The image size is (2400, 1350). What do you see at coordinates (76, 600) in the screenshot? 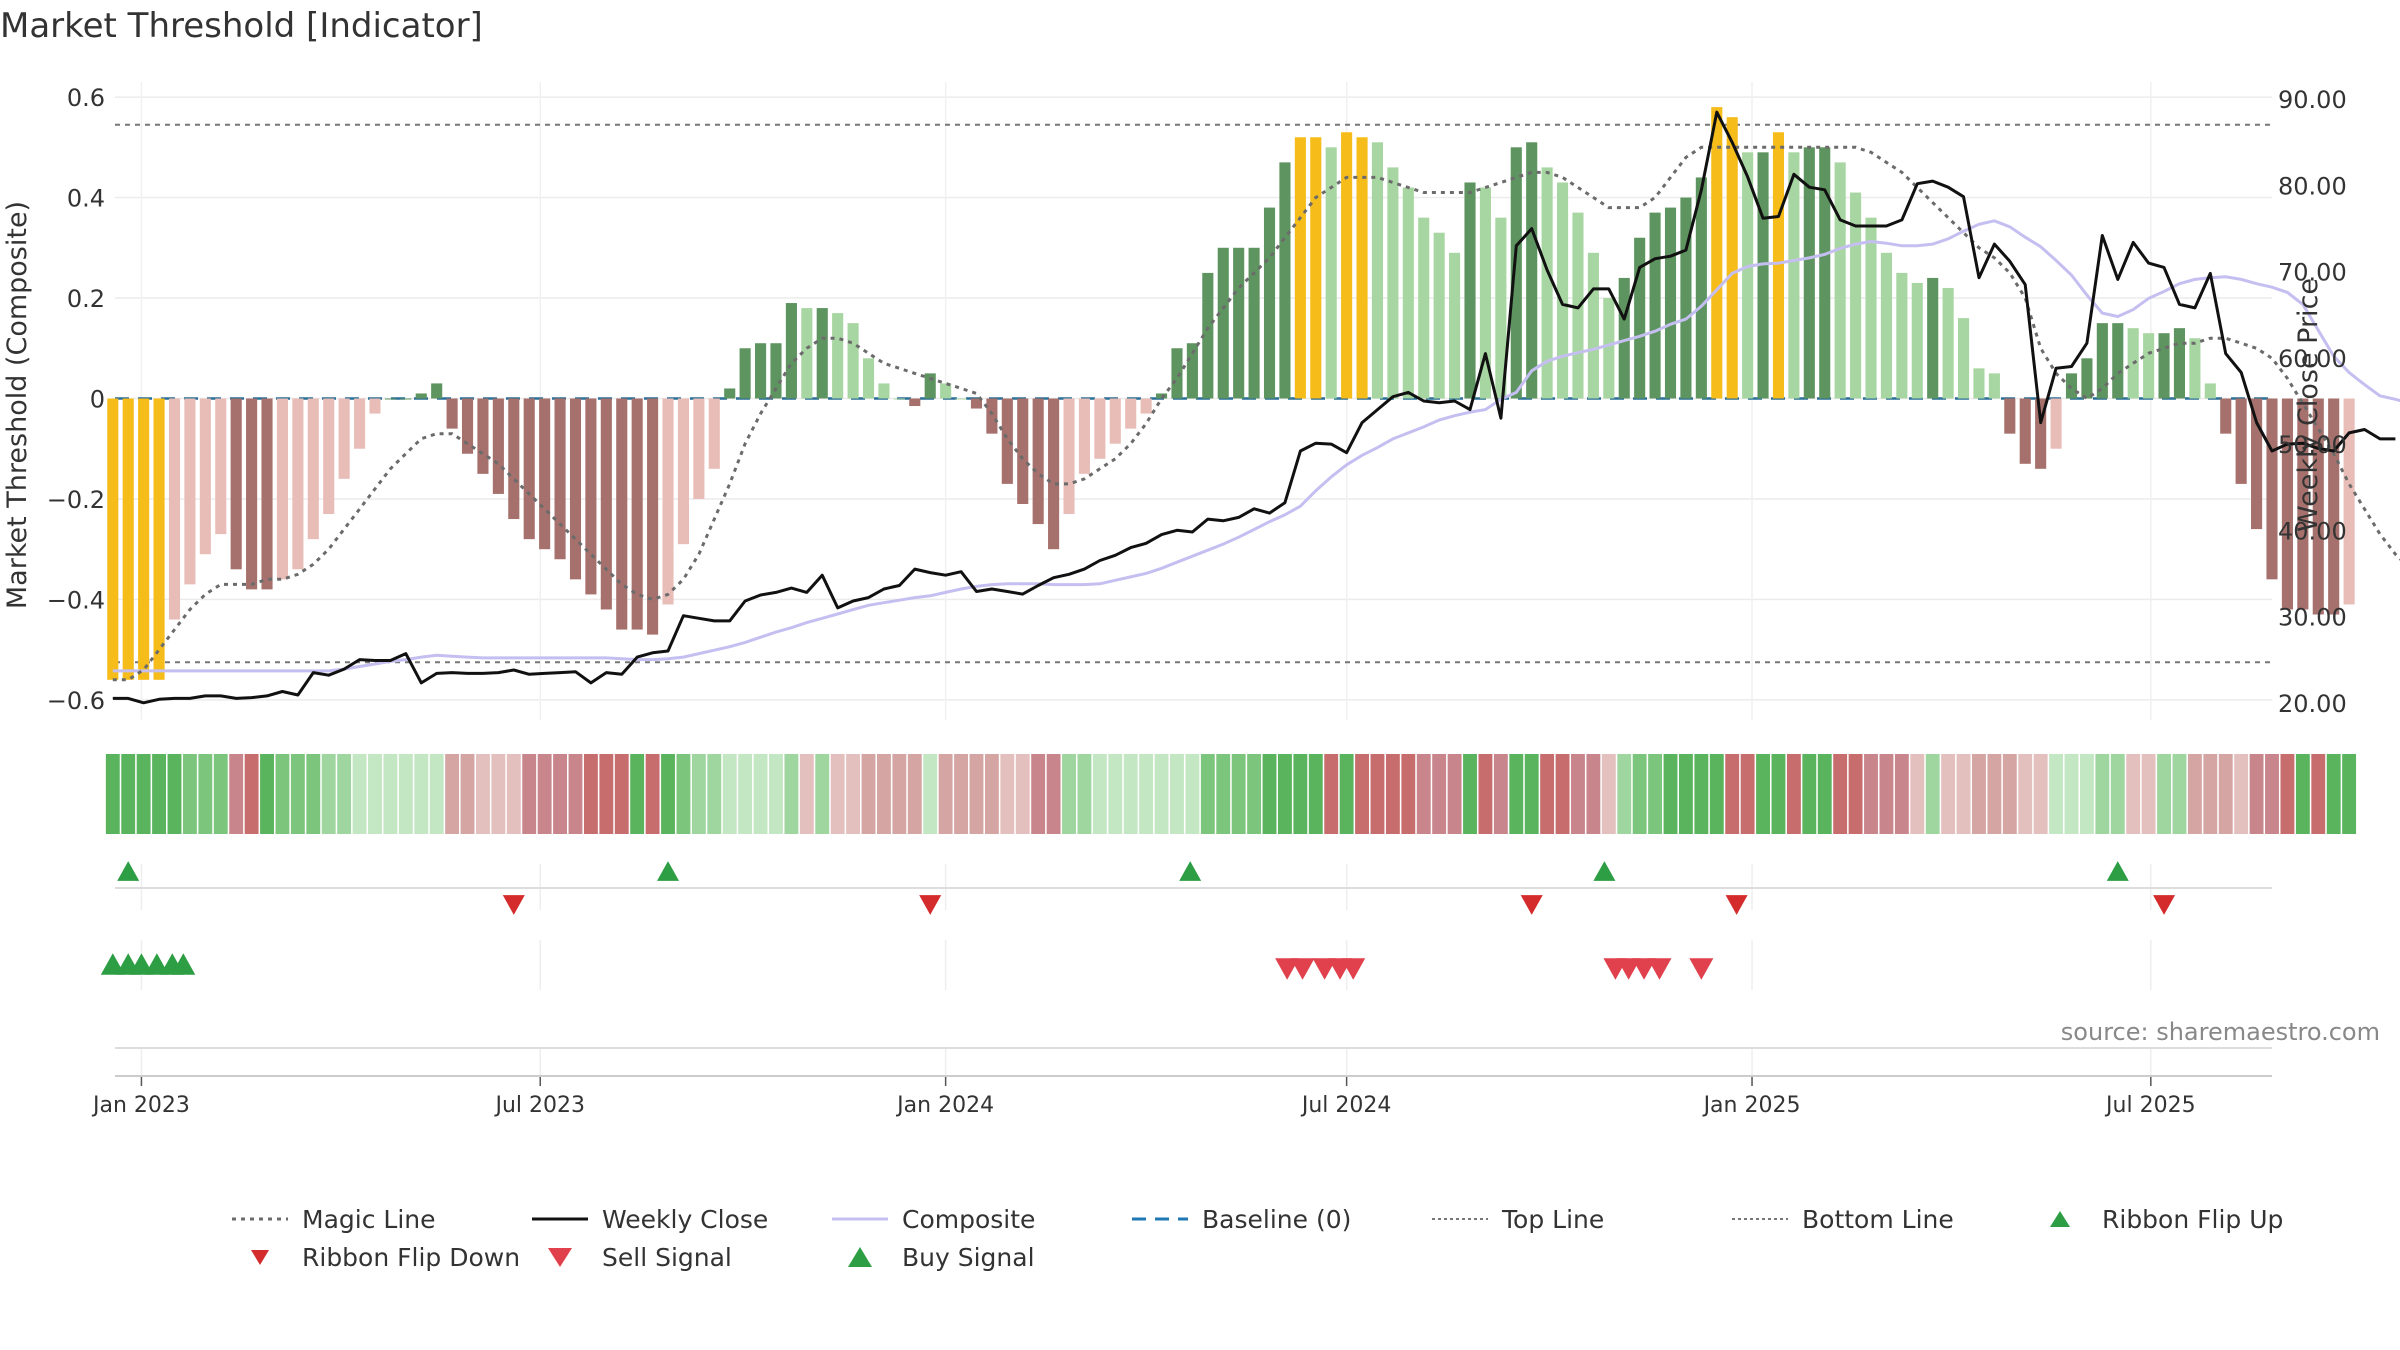
I see `left-tick-label: −0.4` at bounding box center [76, 600].